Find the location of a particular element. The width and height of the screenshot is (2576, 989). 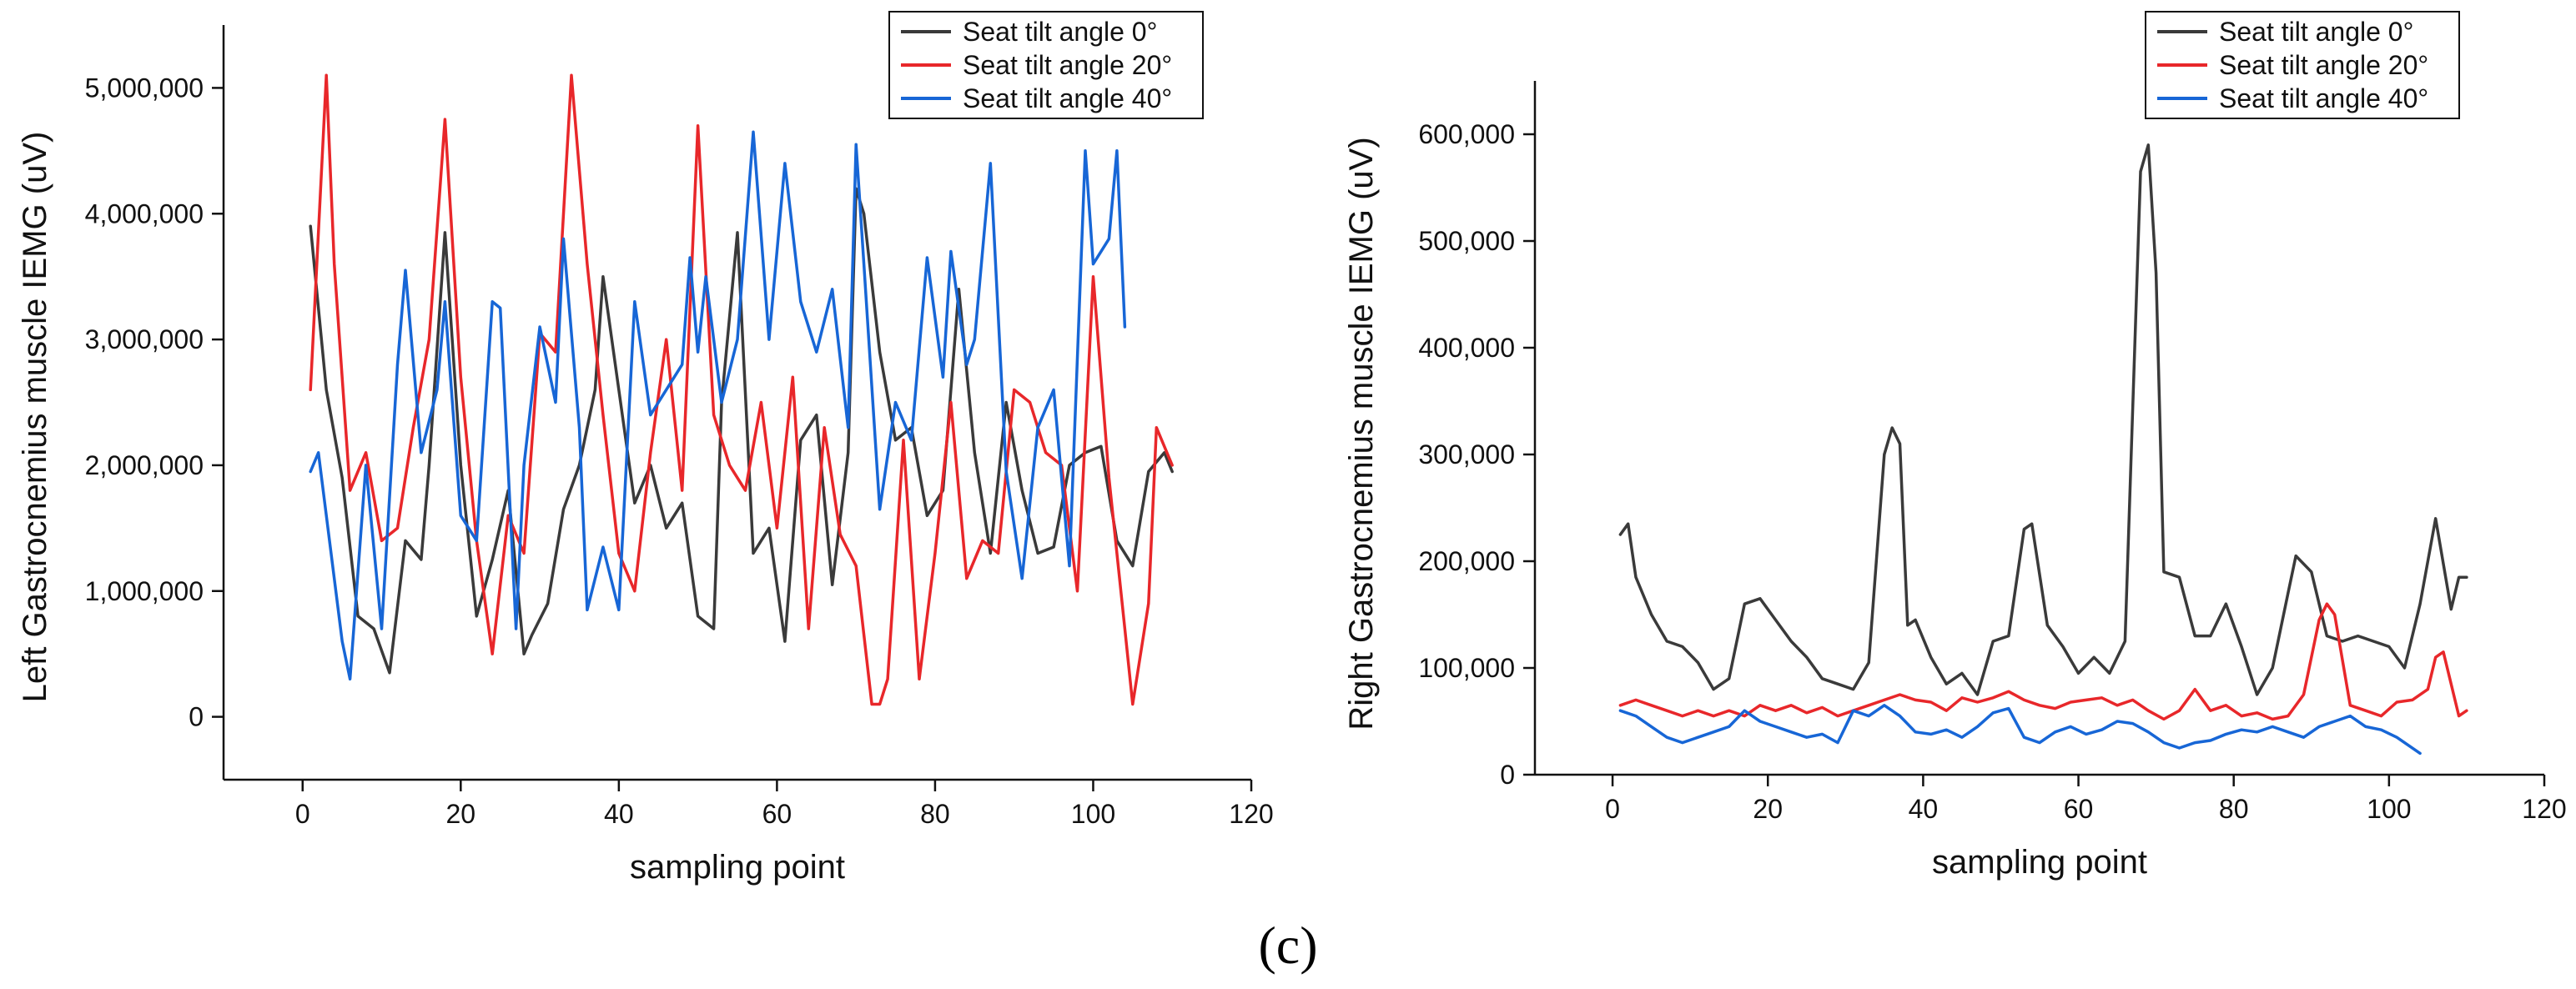

right-y-tick-label: 0 is located at coordinates (1507, 775).